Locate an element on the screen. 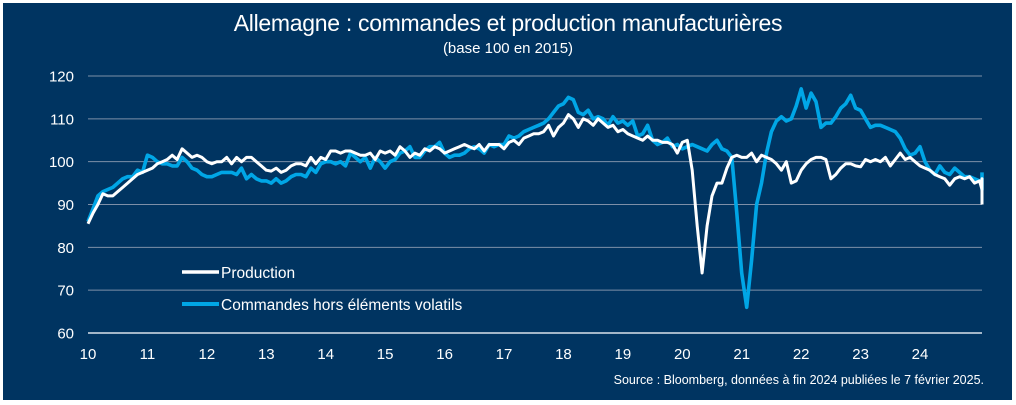  x-tick-label: 18 is located at coordinates (563, 354).